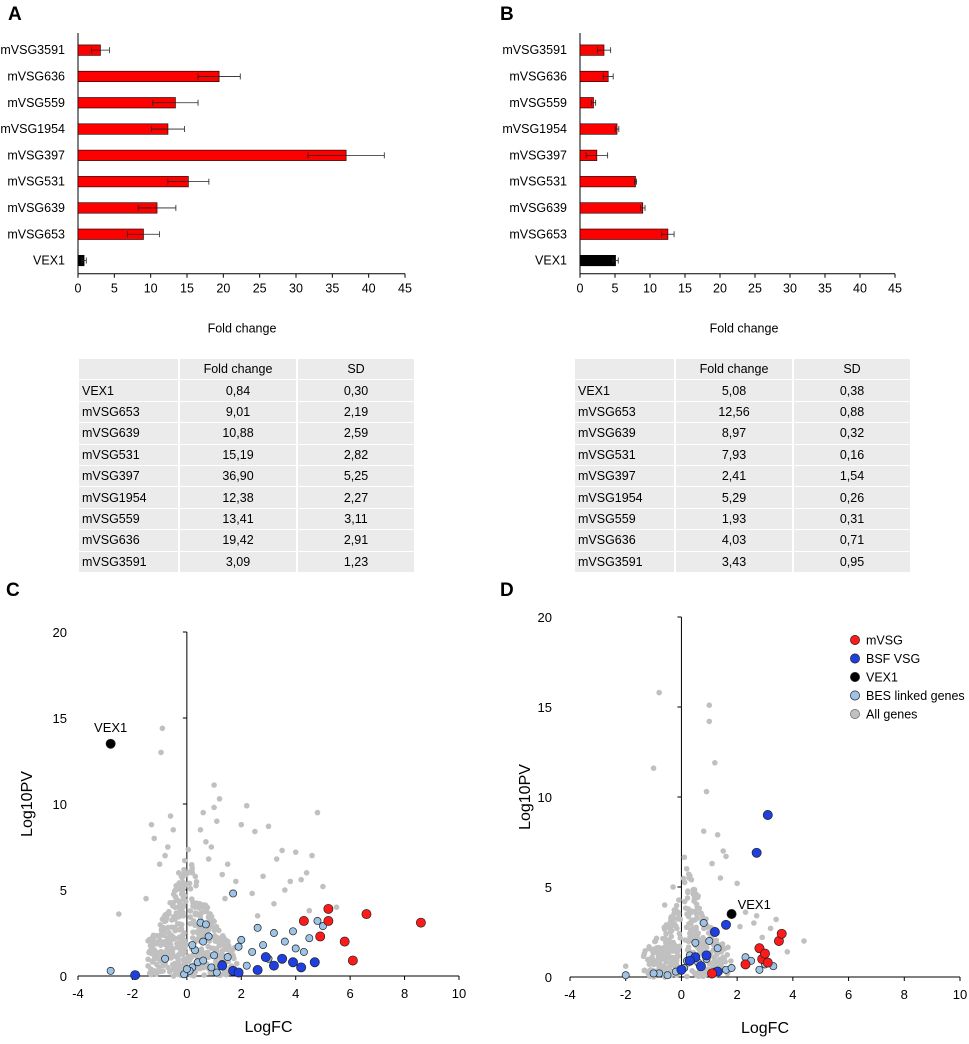 The width and height of the screenshot is (969, 1044). Describe the element at coordinates (110, 743) in the screenshot. I see `point-vex1` at that location.